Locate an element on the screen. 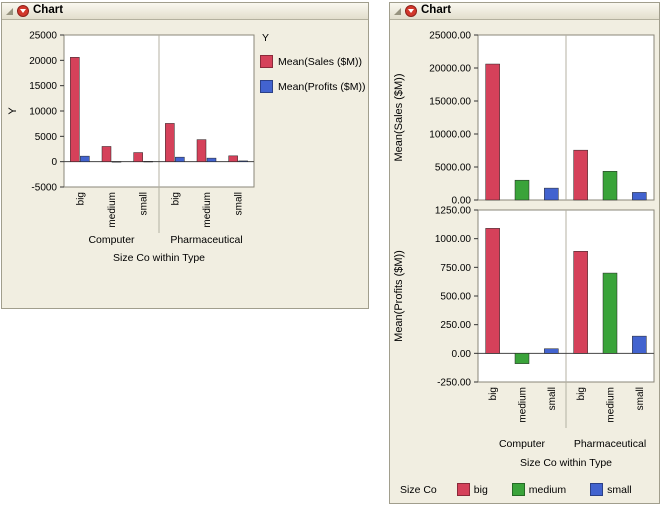  svg-text: 5000.00 is located at coordinates (453, 168).